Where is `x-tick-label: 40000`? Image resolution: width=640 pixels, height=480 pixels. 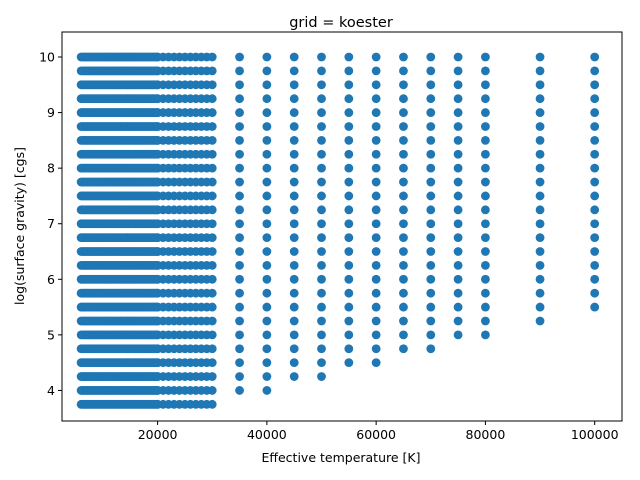
x-tick-label: 40000 is located at coordinates (267, 434).